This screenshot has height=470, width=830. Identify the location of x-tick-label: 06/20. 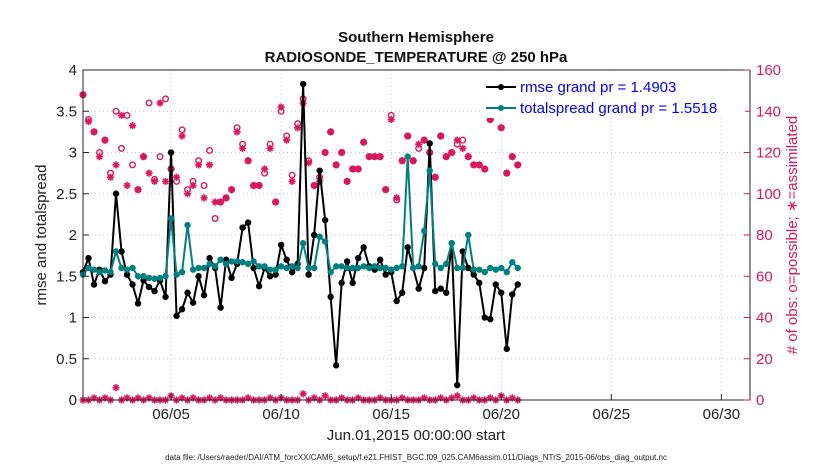
(501, 414).